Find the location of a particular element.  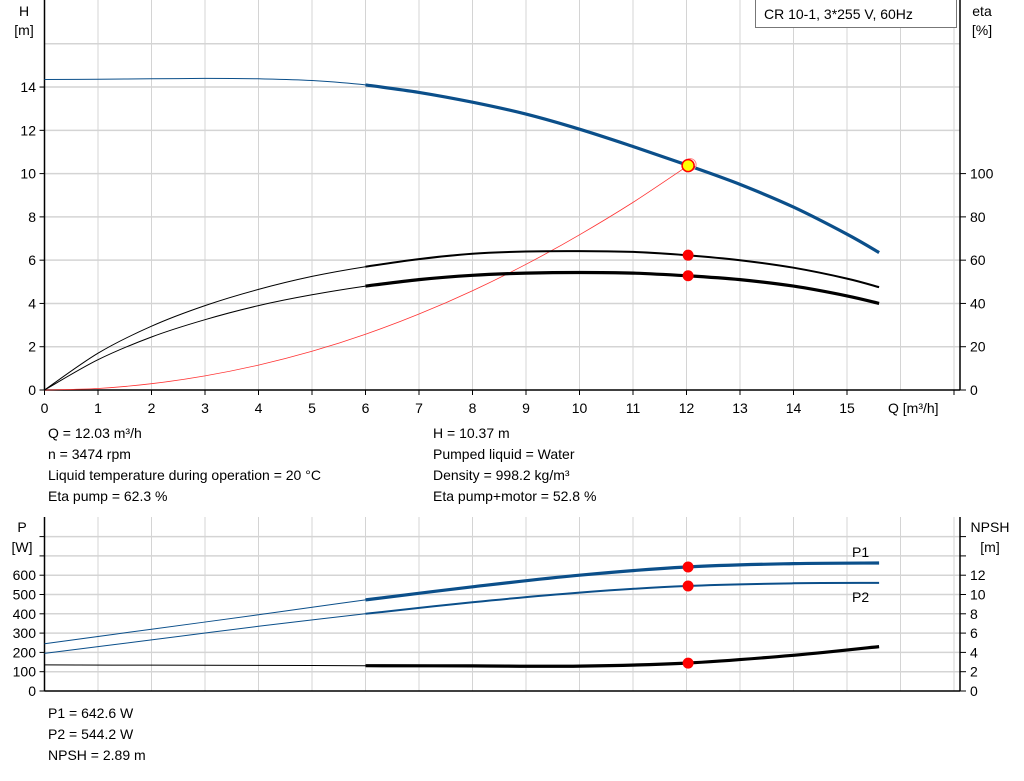

y-axis-unit: [m] is located at coordinates (23, 30).